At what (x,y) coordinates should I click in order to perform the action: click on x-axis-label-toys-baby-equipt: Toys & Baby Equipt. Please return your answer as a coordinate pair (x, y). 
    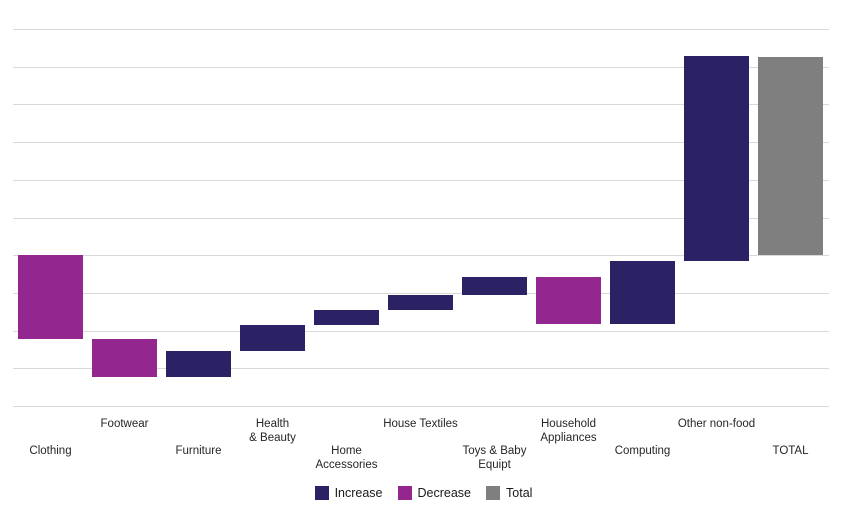
    Looking at the image, I should click on (494, 458).